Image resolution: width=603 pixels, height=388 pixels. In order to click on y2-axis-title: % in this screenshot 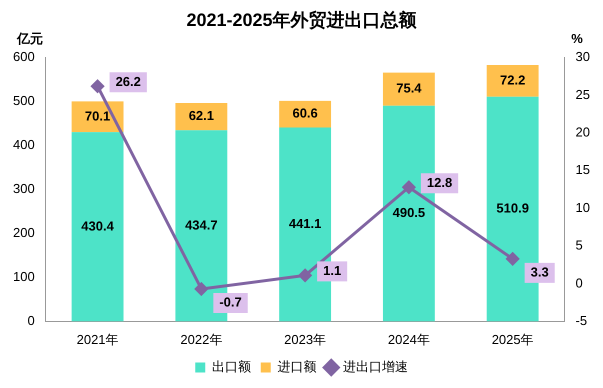, I will do `click(577, 38)`.